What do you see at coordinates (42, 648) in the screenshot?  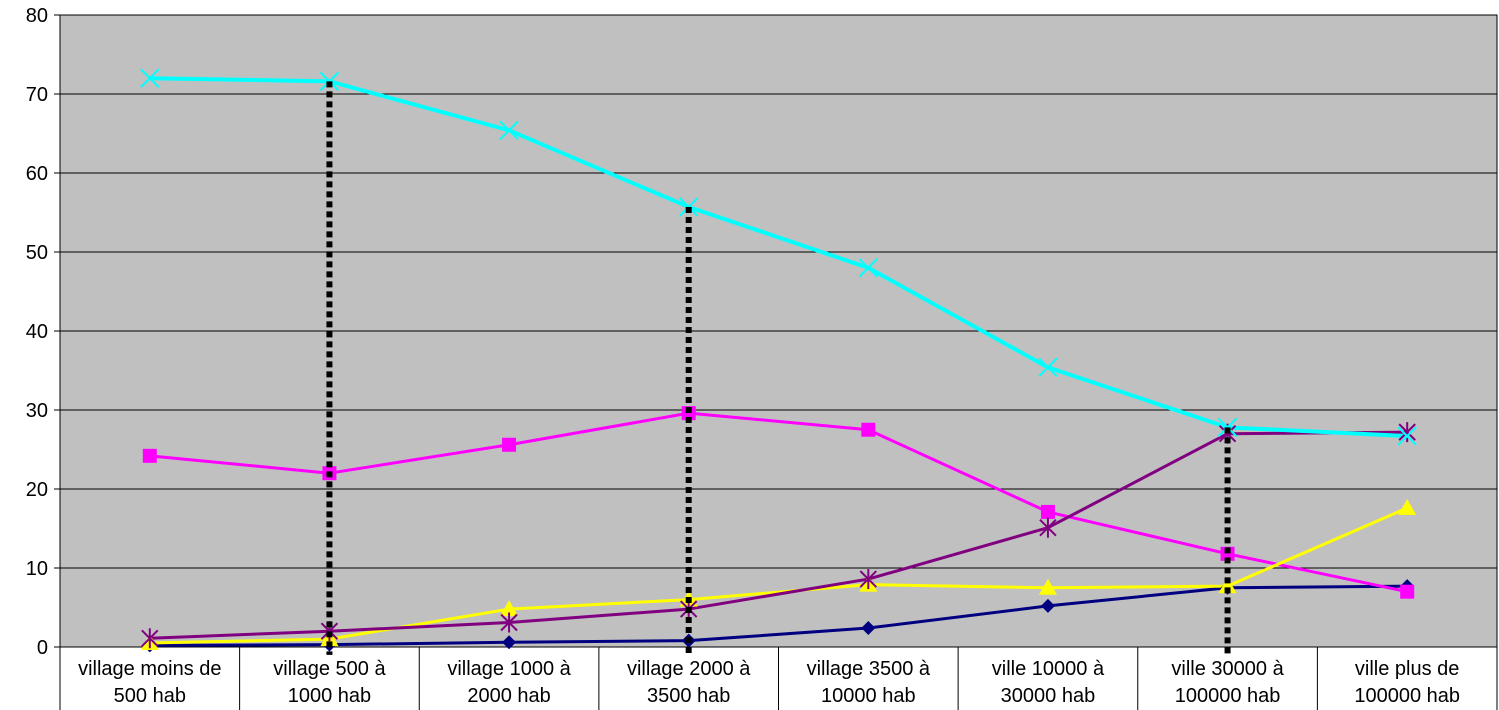 I see `y-tick-label: 0` at bounding box center [42, 648].